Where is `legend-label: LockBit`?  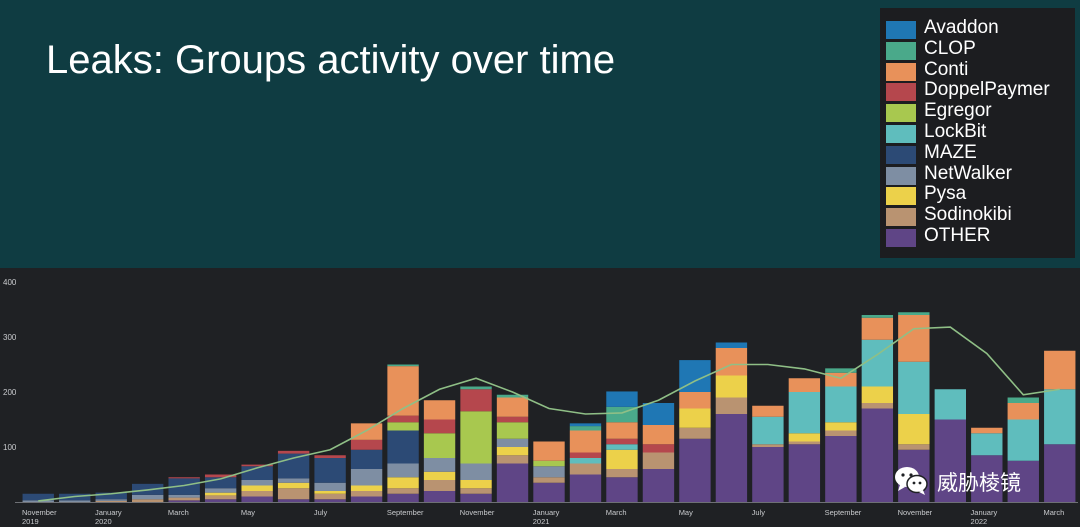
legend-label: LockBit is located at coordinates (955, 131).